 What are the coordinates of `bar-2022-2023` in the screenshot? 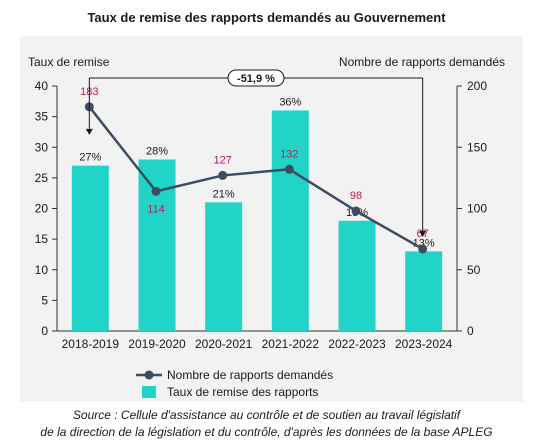 It's located at (357, 275).